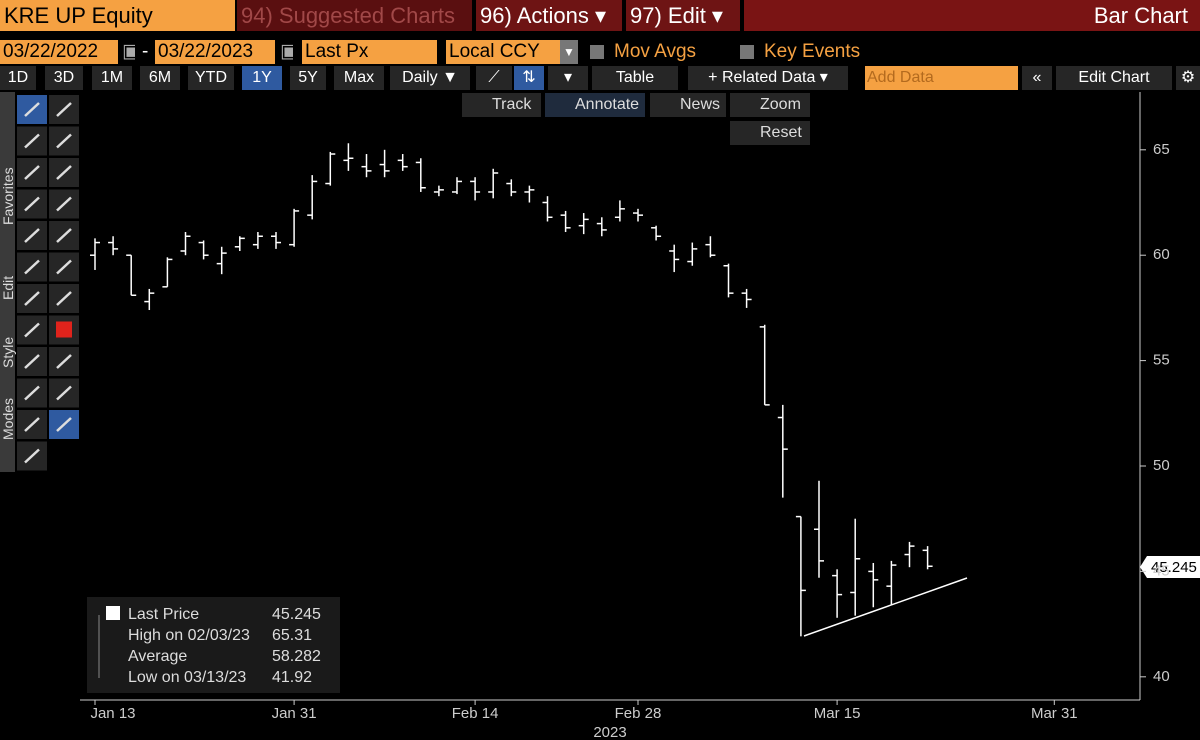 The height and width of the screenshot is (740, 1200). What do you see at coordinates (475, 713) in the screenshot?
I see `x-tick-label: Feb 14` at bounding box center [475, 713].